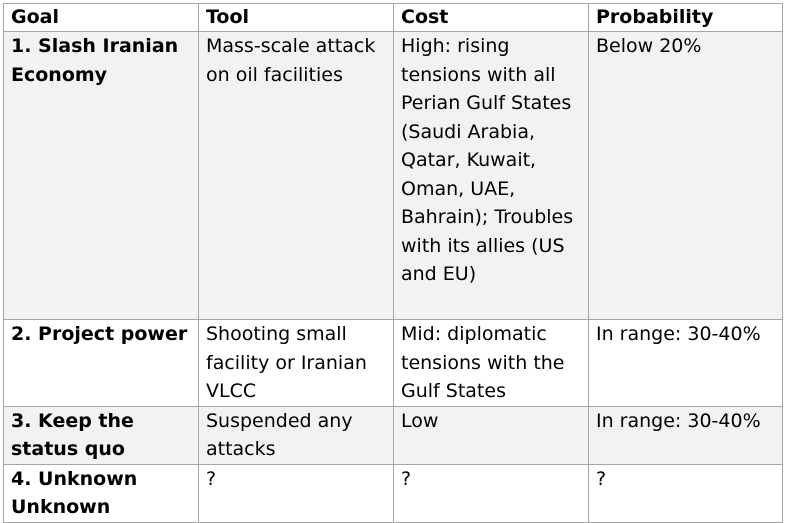 The height and width of the screenshot is (523, 786). Describe the element at coordinates (491, 435) in the screenshot. I see `cost-cell: Low` at that location.